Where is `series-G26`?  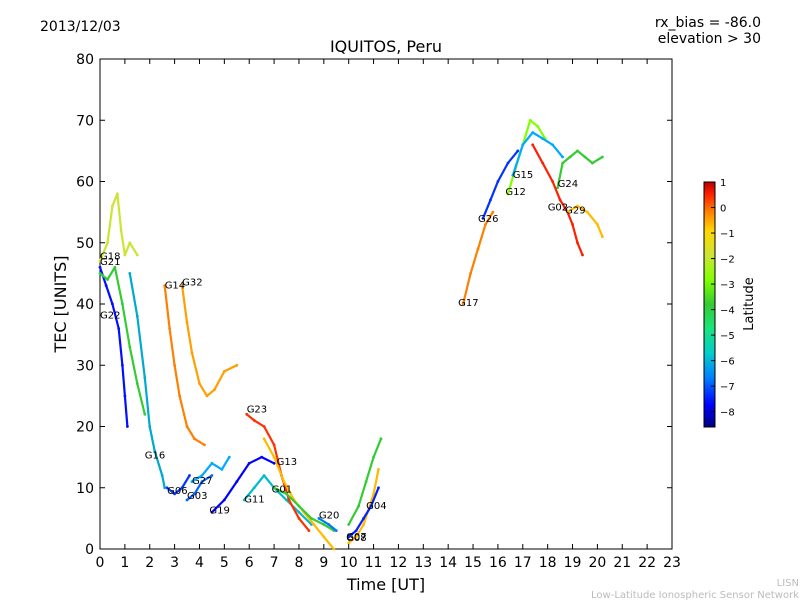 series-G26 is located at coordinates (500, 184).